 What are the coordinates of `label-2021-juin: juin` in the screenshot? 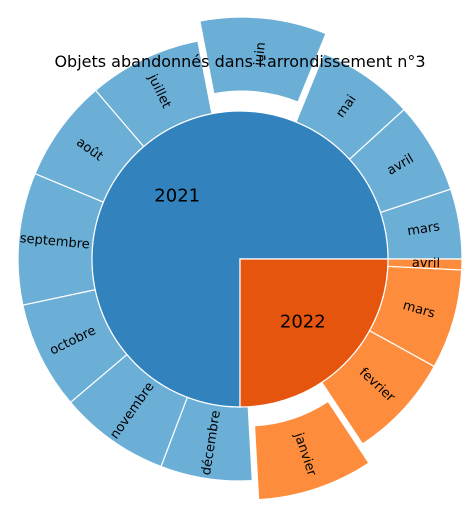 It's located at (260, 54).